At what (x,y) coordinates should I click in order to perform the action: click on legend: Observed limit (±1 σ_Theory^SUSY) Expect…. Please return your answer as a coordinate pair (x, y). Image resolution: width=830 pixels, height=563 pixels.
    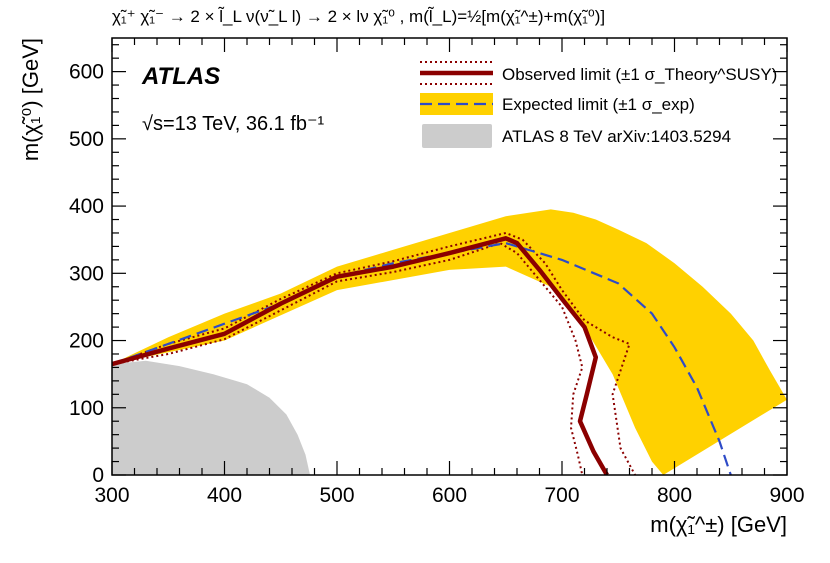
    Looking at the image, I should click on (598, 104).